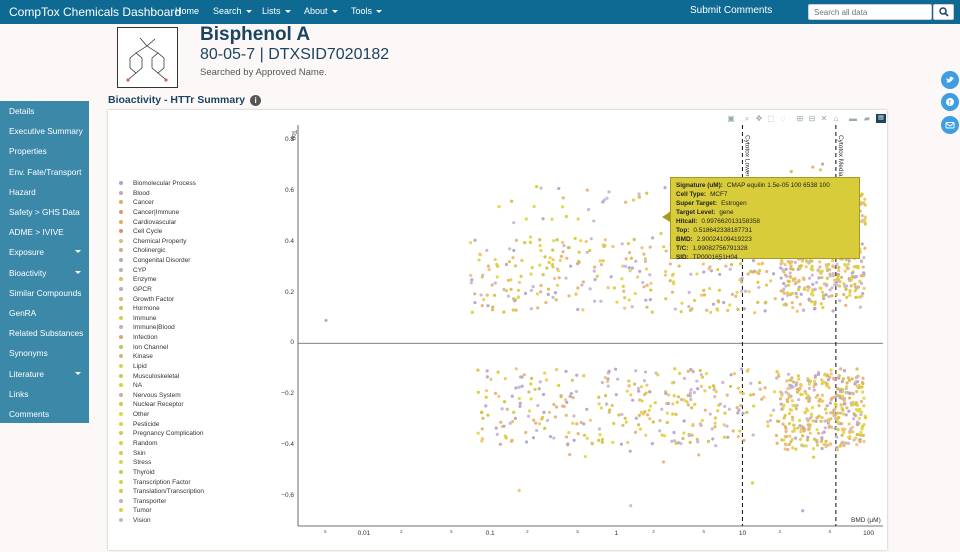 This screenshot has height=552, width=960. What do you see at coordinates (950, 102) in the screenshot?
I see `facebook-button: f` at bounding box center [950, 102].